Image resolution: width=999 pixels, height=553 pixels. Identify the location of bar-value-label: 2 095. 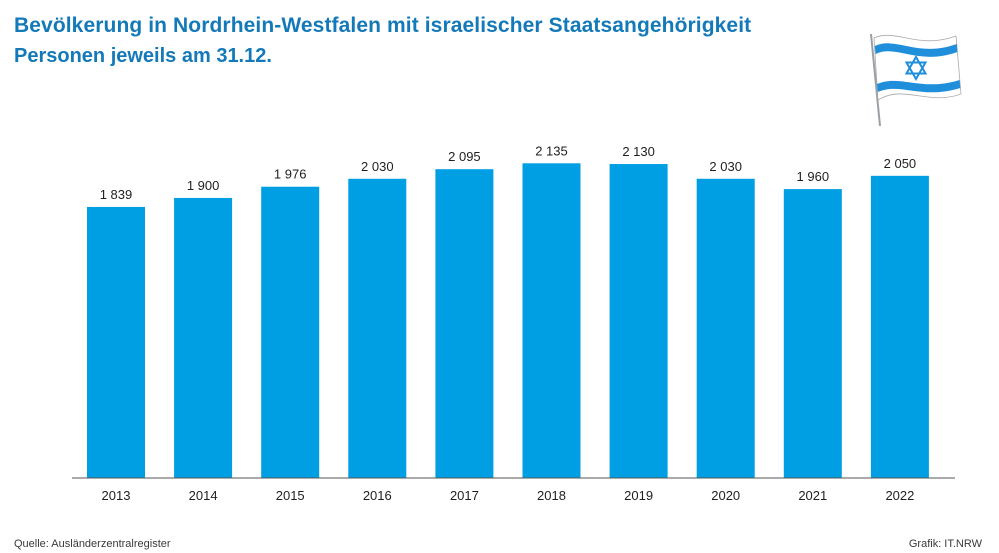
(464, 156).